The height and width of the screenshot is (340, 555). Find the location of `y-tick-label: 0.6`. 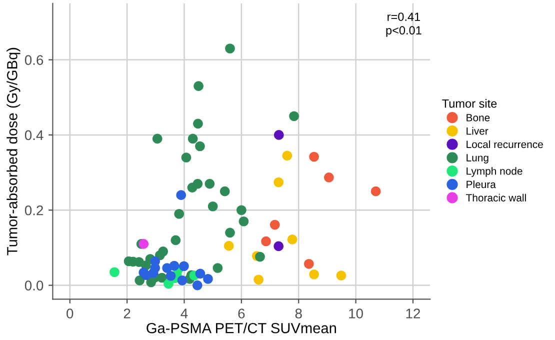

y-tick-label: 0.6 is located at coordinates (34, 60).